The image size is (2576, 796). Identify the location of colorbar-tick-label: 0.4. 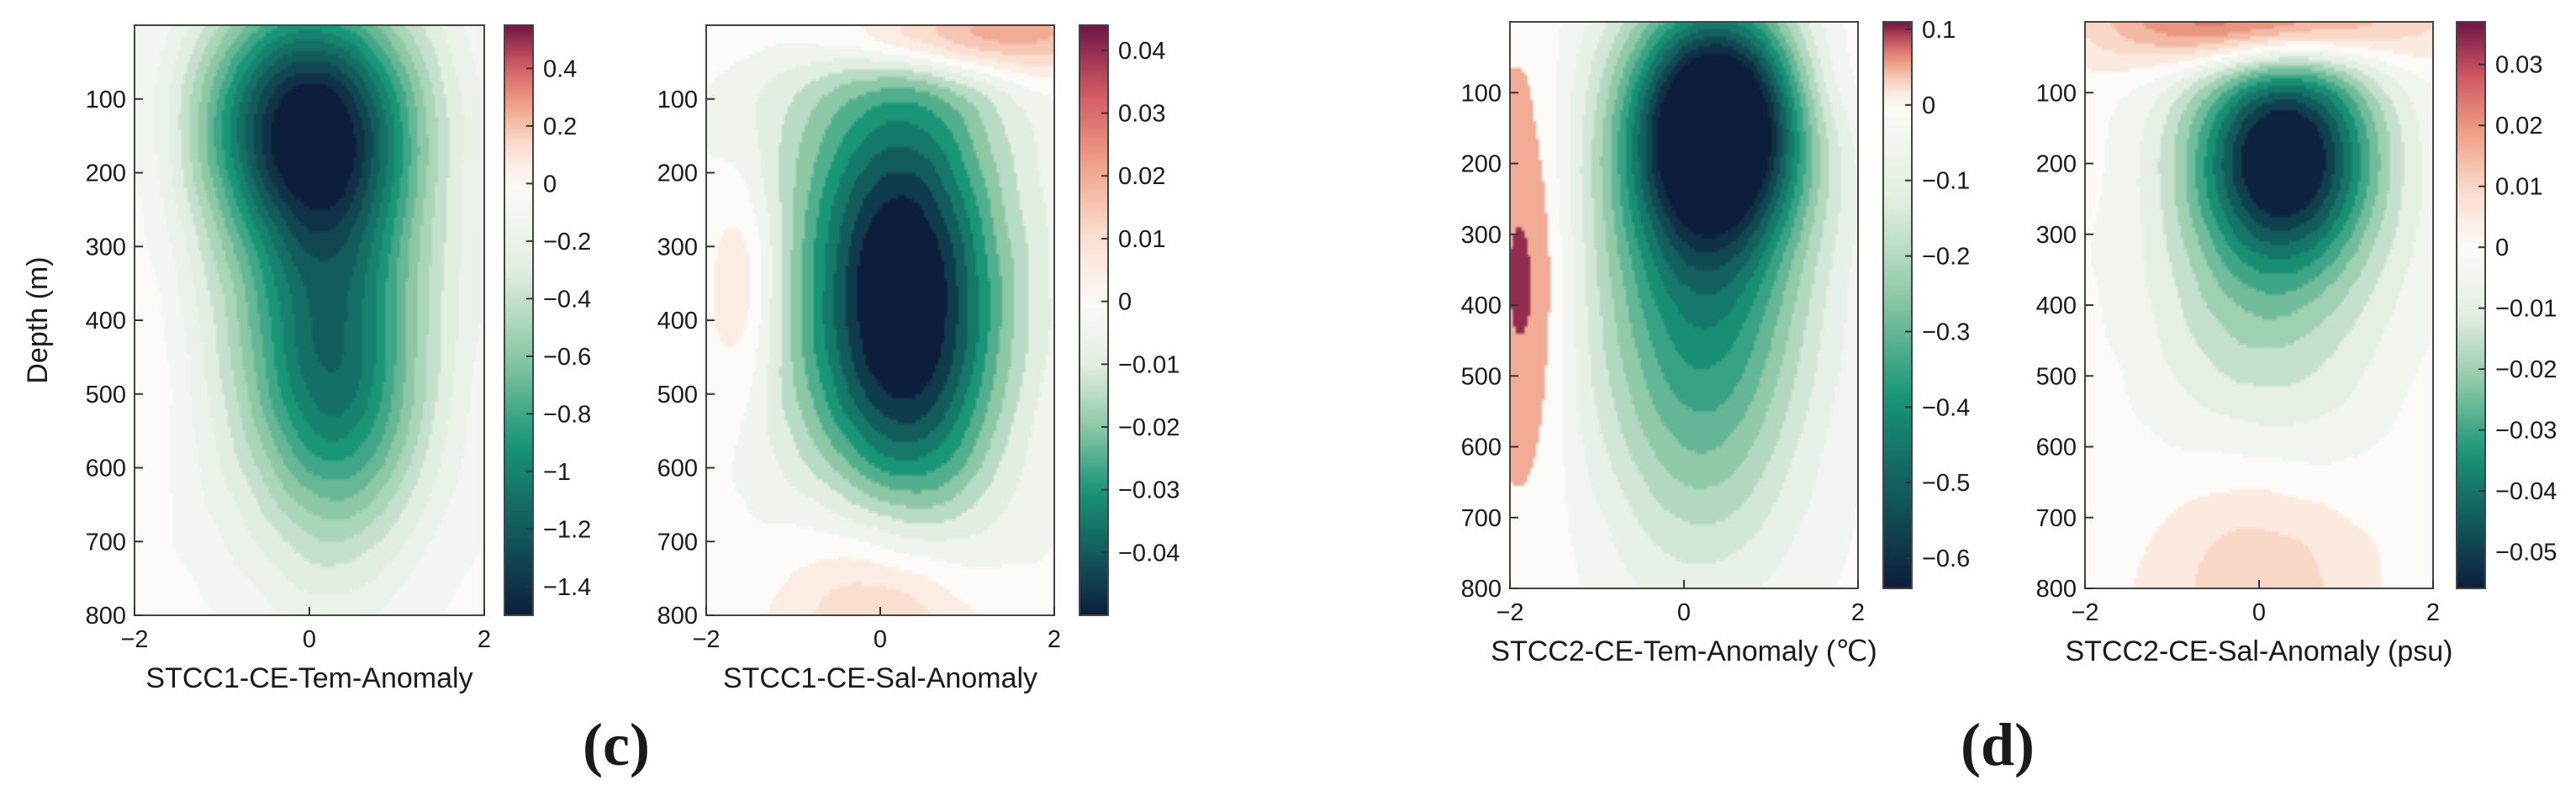
(560, 68).